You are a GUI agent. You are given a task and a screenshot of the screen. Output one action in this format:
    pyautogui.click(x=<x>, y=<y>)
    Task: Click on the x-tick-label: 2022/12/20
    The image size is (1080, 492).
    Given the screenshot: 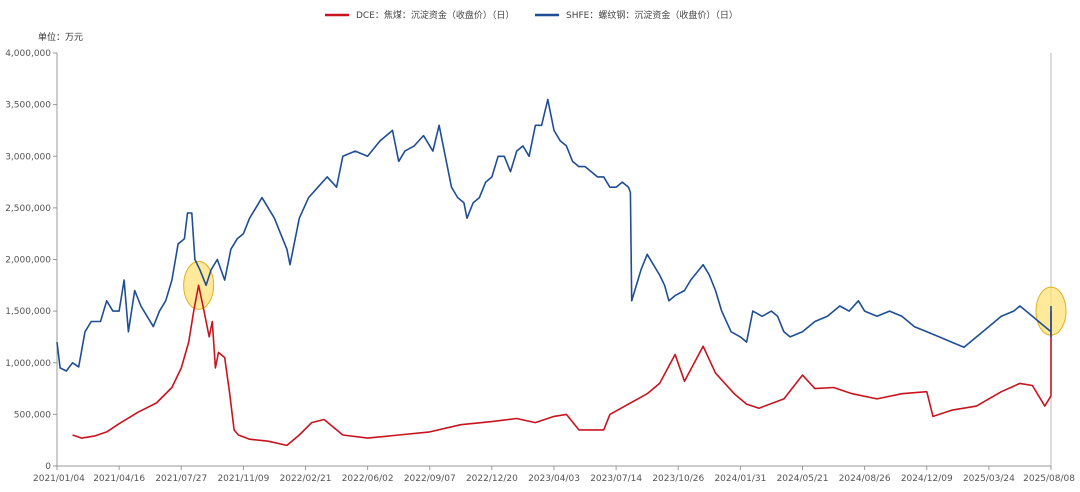 What is the action you would take?
    pyautogui.click(x=492, y=479)
    